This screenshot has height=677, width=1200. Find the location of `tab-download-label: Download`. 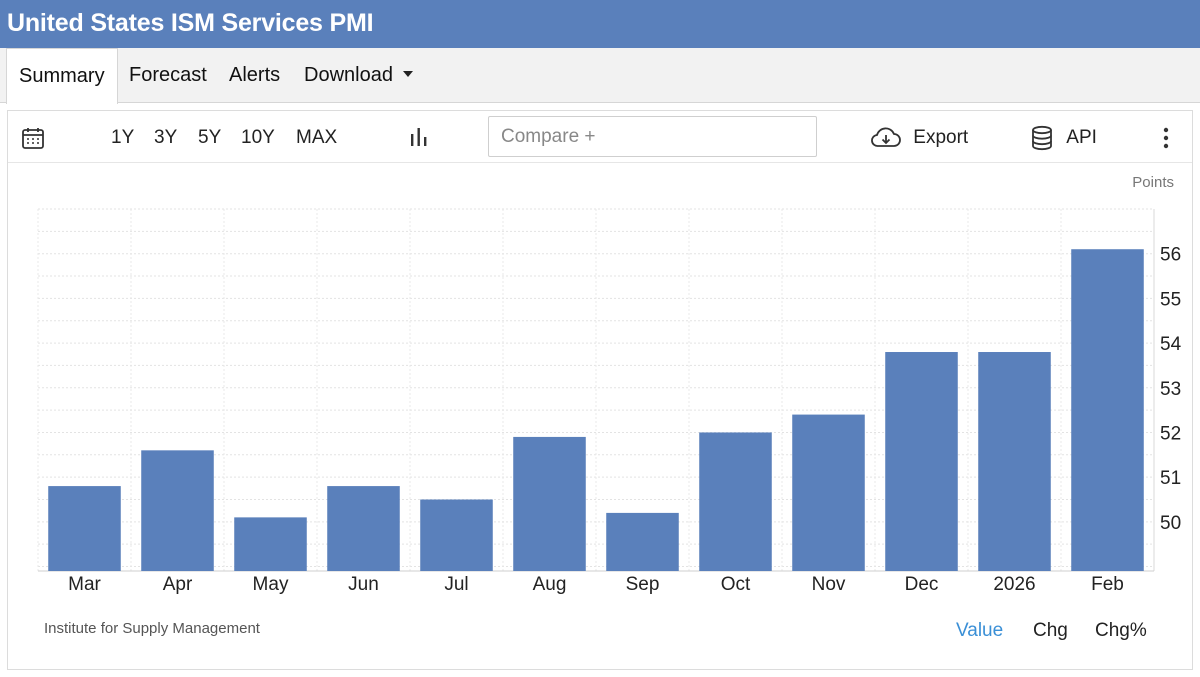

tab-download-label: Download is located at coordinates (348, 75).